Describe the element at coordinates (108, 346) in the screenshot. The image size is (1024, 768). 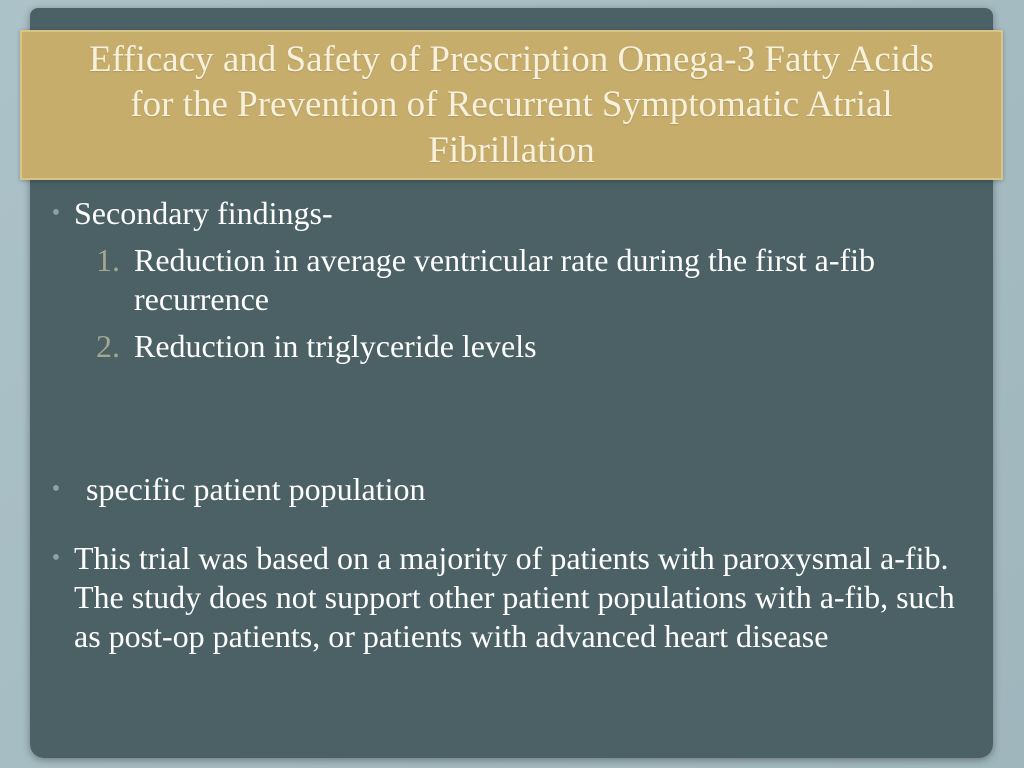
I see `number-label: 2.` at that location.